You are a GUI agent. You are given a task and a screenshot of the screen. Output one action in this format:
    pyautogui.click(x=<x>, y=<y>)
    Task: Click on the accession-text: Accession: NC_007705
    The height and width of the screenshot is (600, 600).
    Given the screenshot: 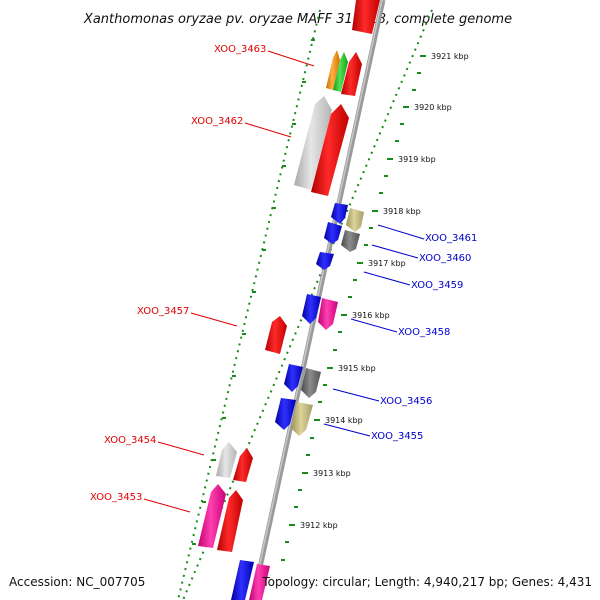 What is the action you would take?
    pyautogui.click(x=77, y=582)
    